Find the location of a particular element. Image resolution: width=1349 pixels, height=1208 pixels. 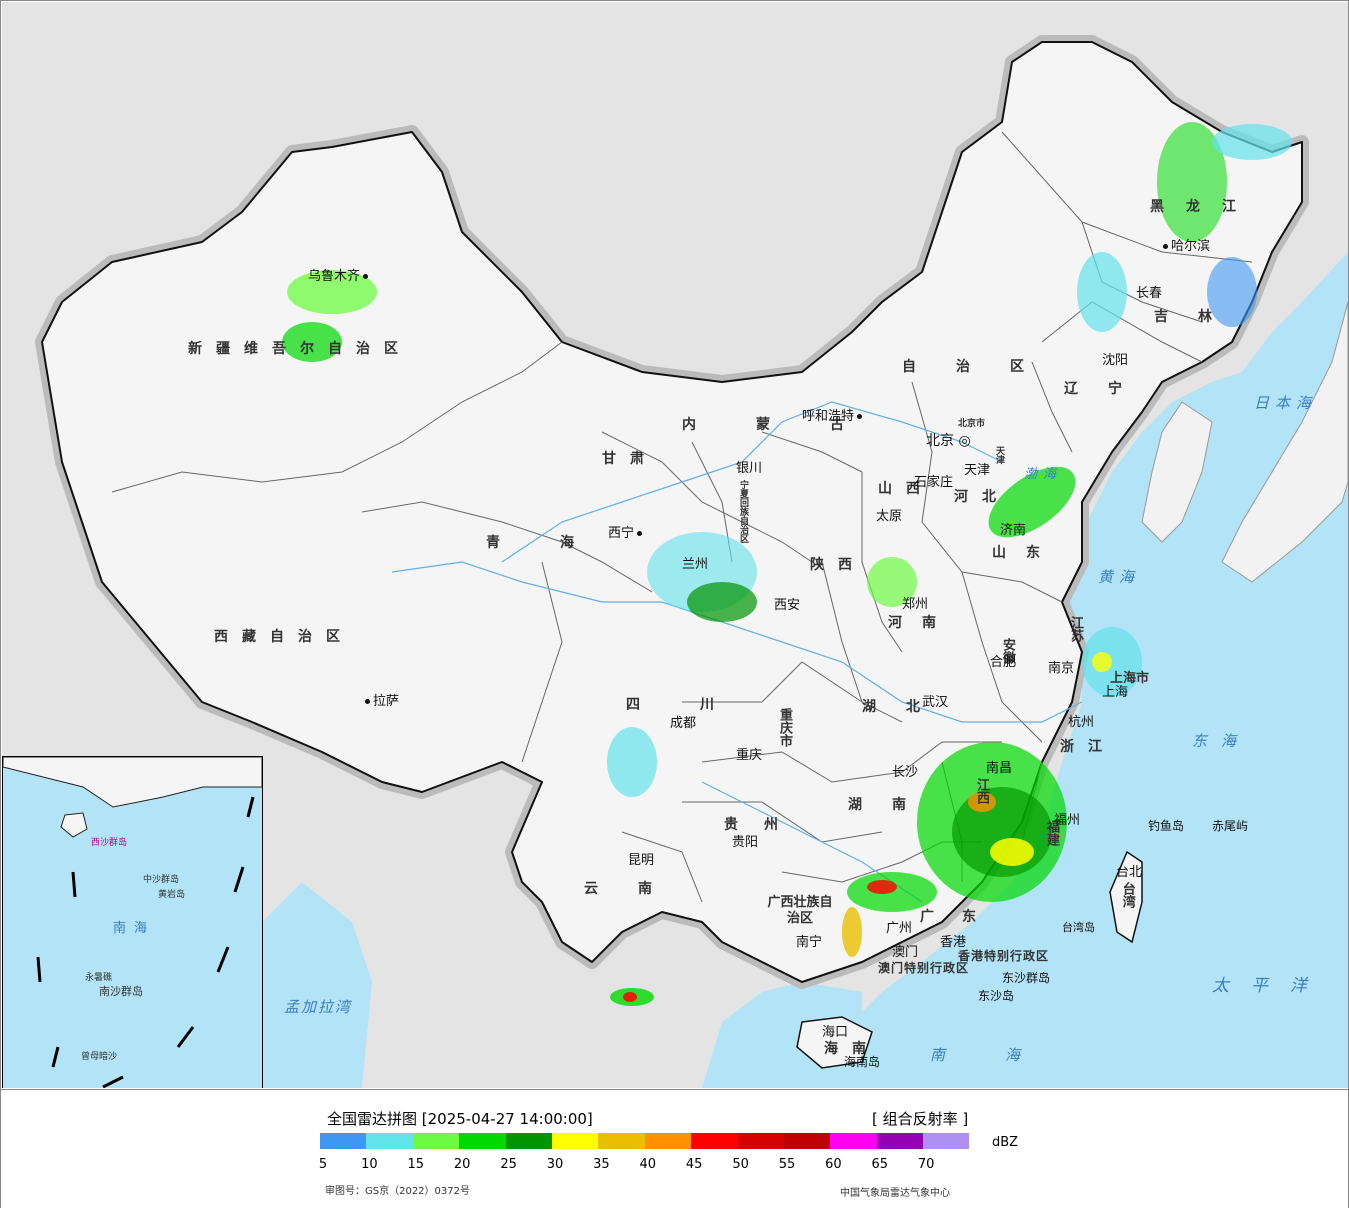

south-sea-inset: 西沙群岛 中沙群岛 黄岩岛 南海 永暑礁 南沙群岛 曾母暗沙 is located at coordinates (132, 922).